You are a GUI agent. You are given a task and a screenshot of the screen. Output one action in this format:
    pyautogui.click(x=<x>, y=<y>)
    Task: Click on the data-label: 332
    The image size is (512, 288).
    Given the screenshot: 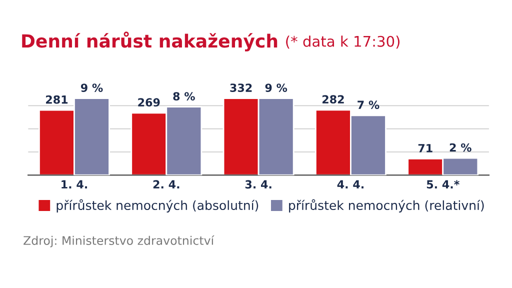 What is the action you would take?
    pyautogui.click(x=241, y=88)
    